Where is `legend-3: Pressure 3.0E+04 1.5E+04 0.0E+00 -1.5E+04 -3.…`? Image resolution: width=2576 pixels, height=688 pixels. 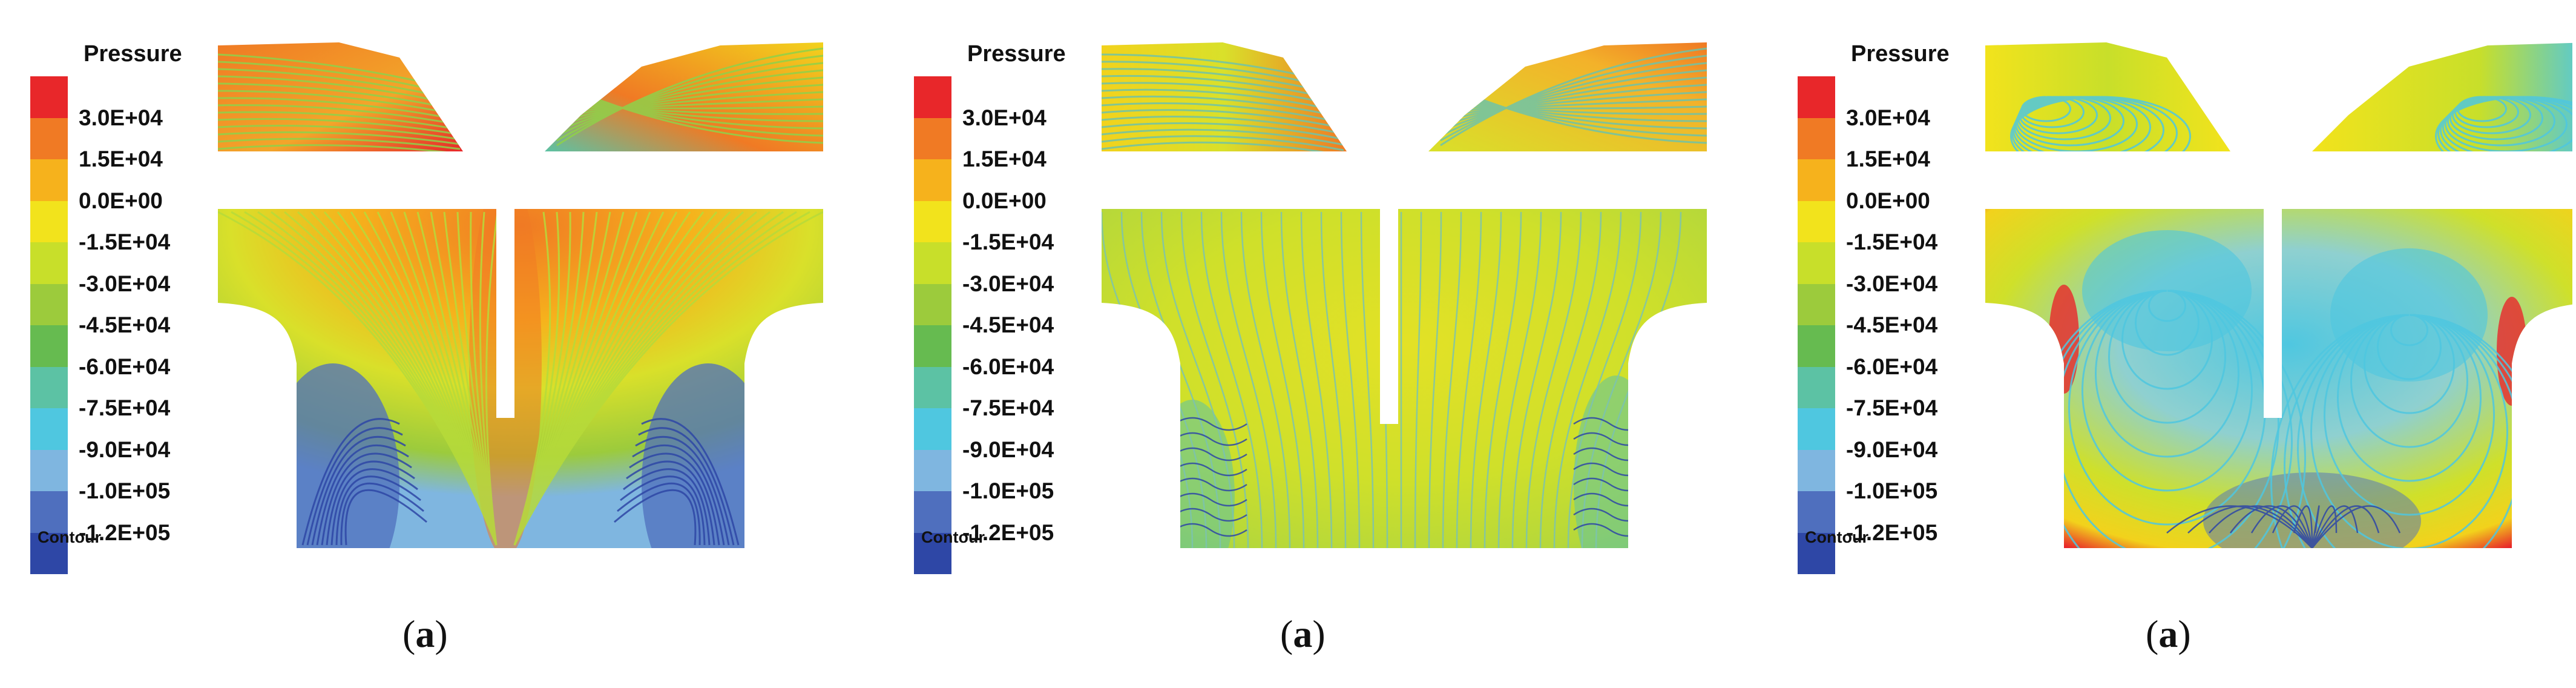 legend-3: Pressure 3.0E+04 1.5E+04 0.0E+00 -1.5E+04 -3.… is located at coordinates (1919, 287).